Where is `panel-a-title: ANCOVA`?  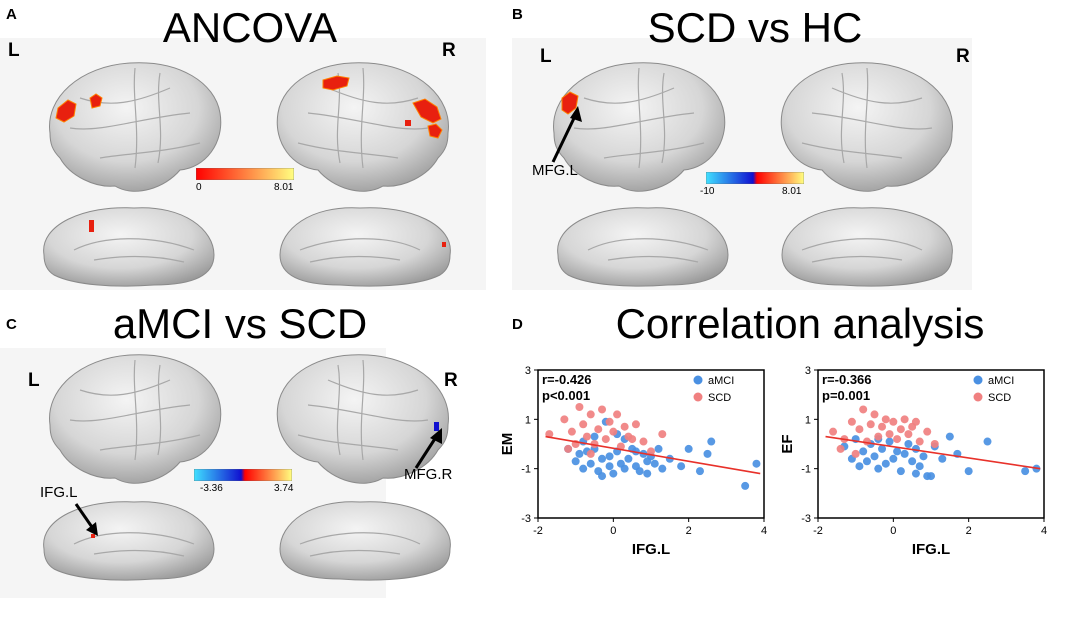
panel-a-title: ANCOVA is located at coordinates (250, 27).